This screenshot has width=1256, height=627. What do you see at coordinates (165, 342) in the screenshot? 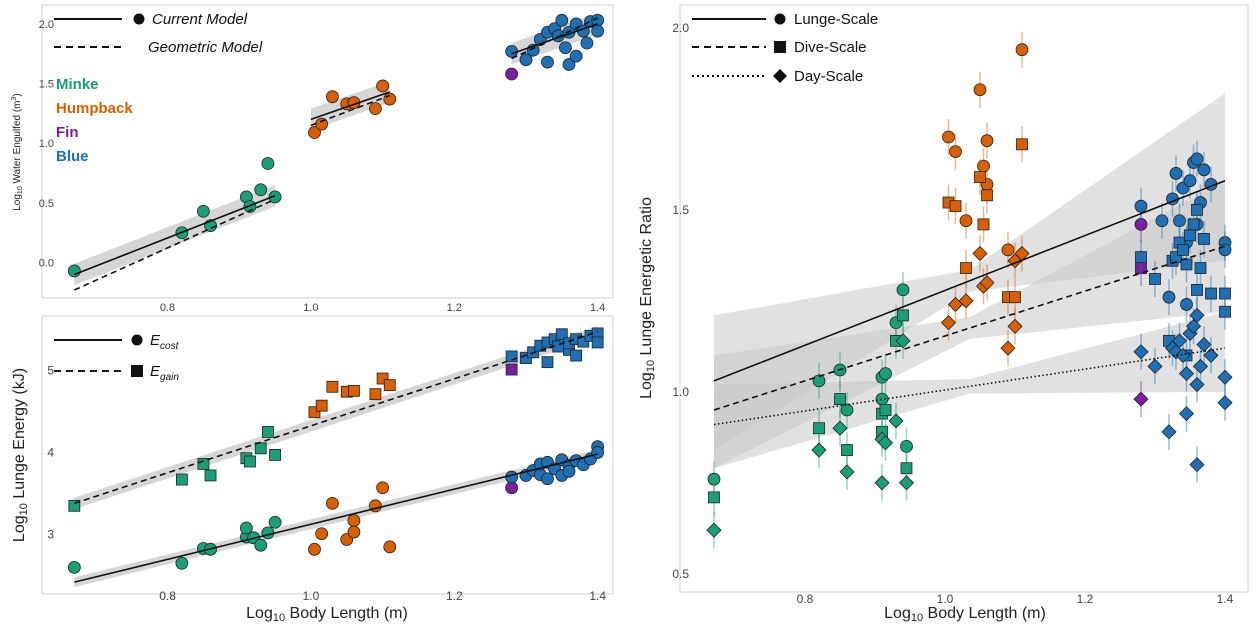
I see `legend-e-cost: Ecost` at bounding box center [165, 342].